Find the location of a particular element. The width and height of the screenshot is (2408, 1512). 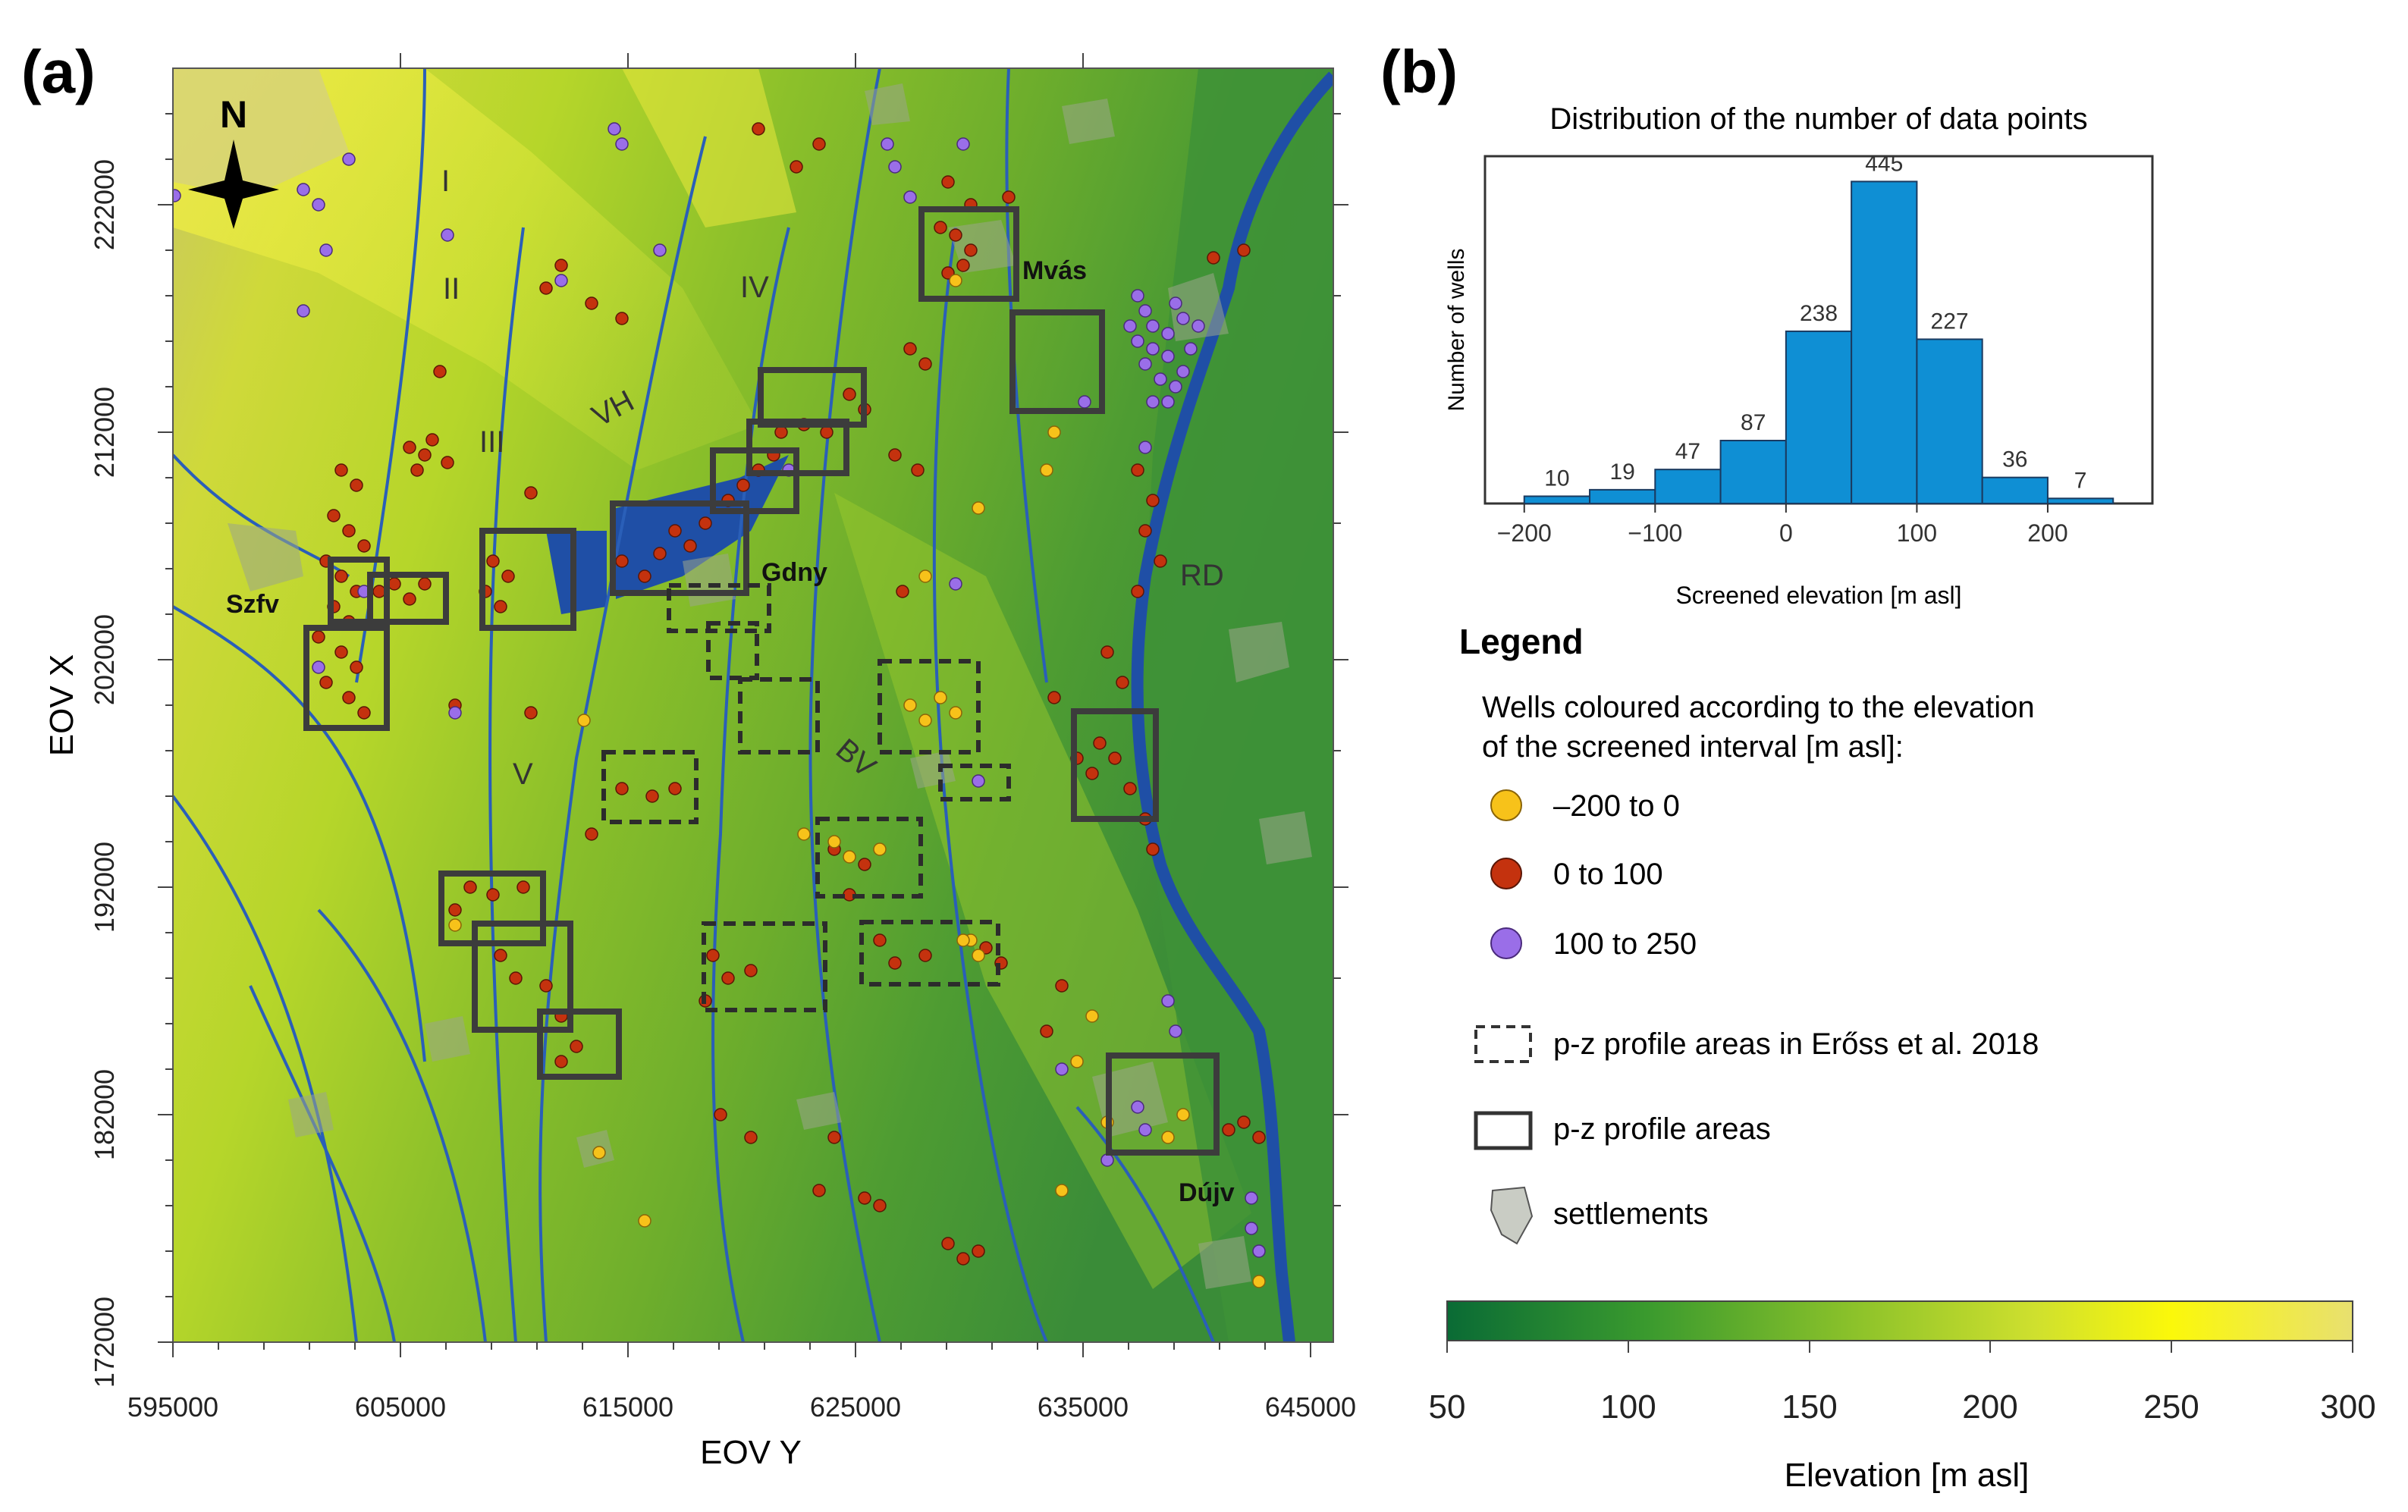

lowland-east is located at coordinates (1235, 705).